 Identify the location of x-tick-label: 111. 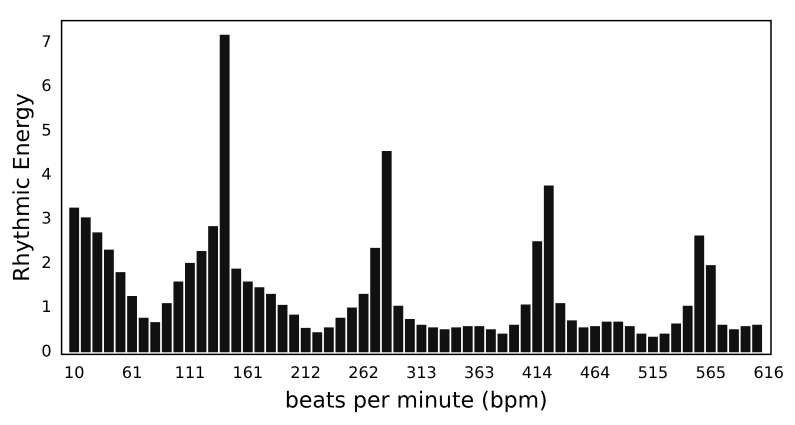
(190, 372).